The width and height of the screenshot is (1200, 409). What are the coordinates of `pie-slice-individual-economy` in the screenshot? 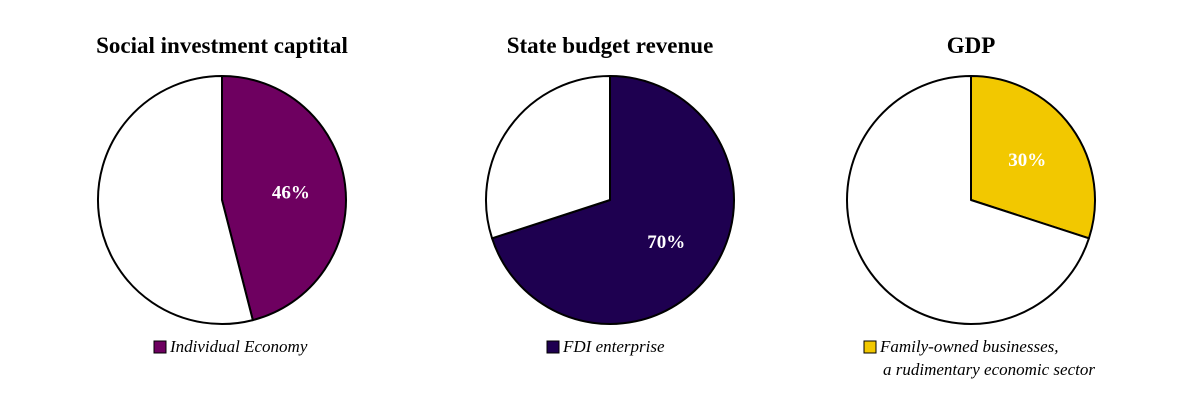 It's located at (284, 198).